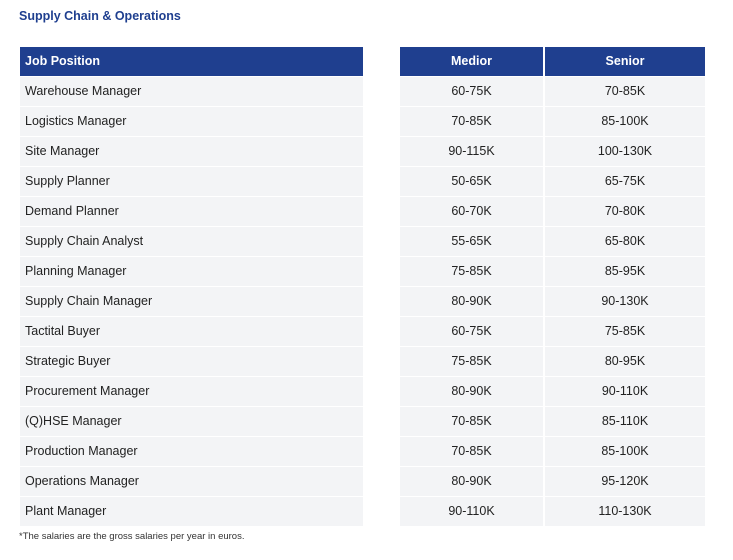 The height and width of the screenshot is (560, 733). I want to click on medior-salary-cell: 60-70K, so click(471, 211).